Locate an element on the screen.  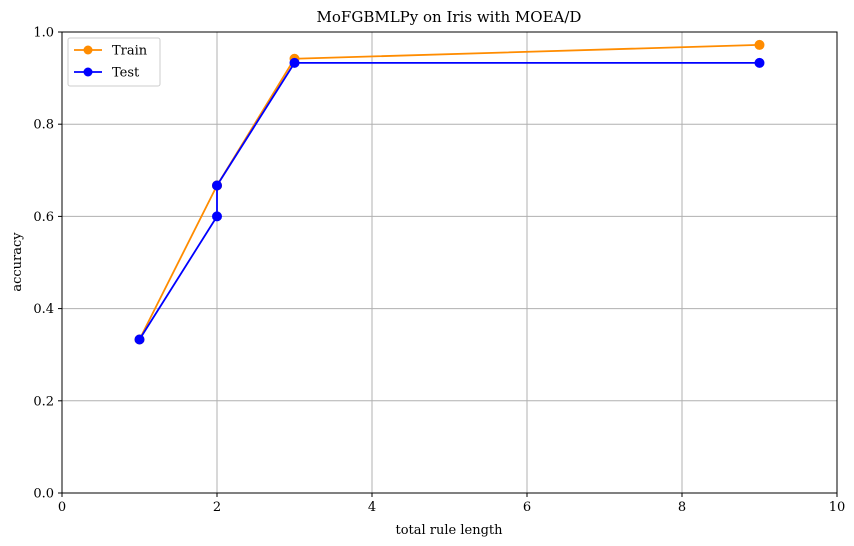
x-tick-label: 0 is located at coordinates (62, 507).